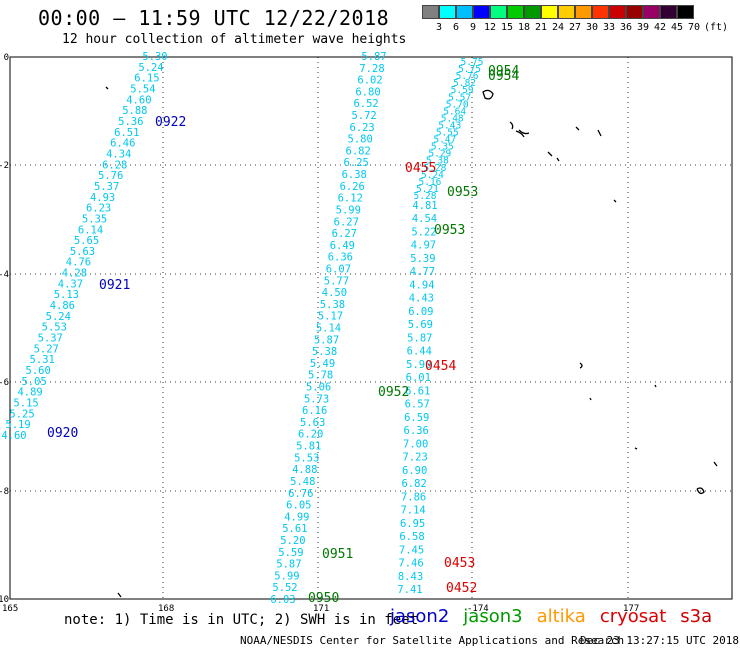  Describe the element at coordinates (561, 616) in the screenshot. I see `legend-altika: altika` at that location.